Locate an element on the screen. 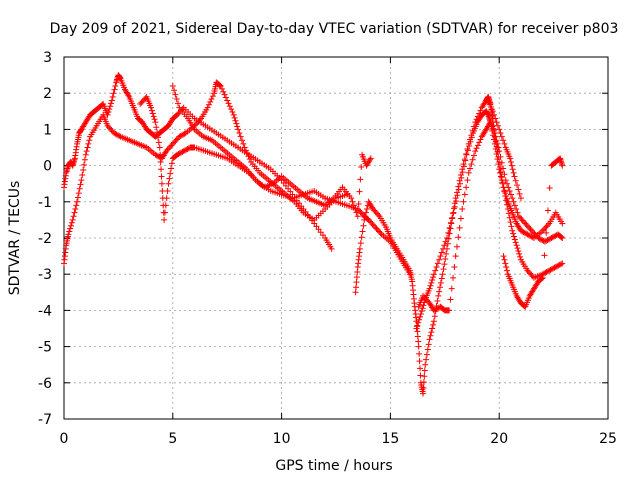  series-track-h is located at coordinates (504, 149).